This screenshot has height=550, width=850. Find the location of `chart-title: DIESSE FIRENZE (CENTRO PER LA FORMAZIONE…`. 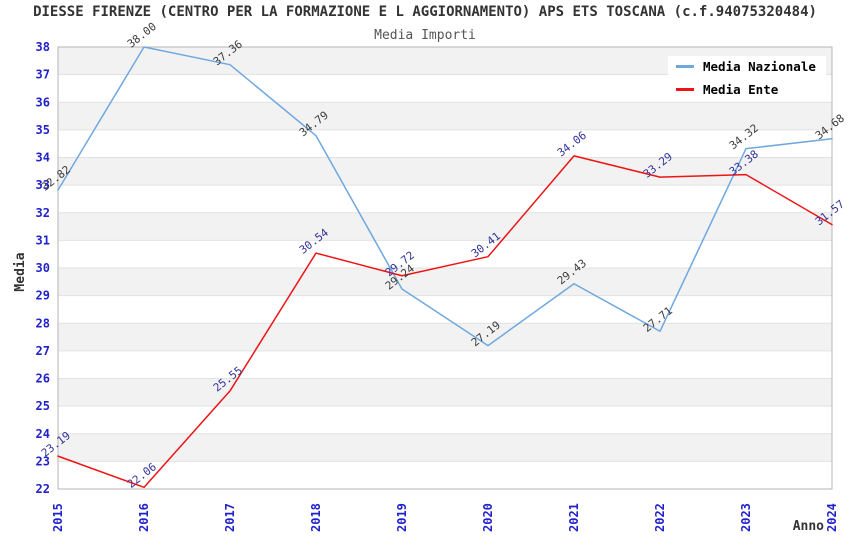

chart-title: DIESSE FIRENZE (CENTRO PER LA FORMAZIONE… is located at coordinates (425, 12).